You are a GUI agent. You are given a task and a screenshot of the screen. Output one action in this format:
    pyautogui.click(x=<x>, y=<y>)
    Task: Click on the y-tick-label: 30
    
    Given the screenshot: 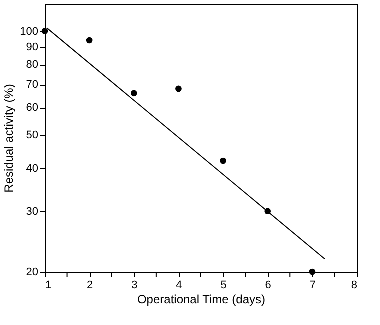 What is the action you would take?
    pyautogui.click(x=32, y=212)
    